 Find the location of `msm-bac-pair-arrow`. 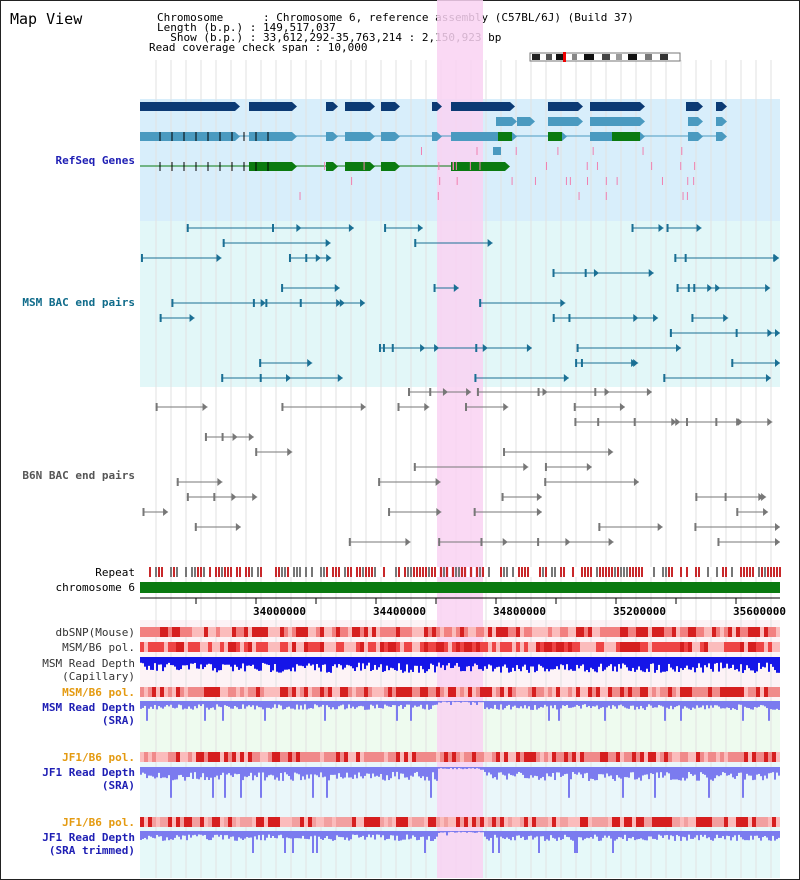

msm-bac-pair-arrow is located at coordinates (678, 348).